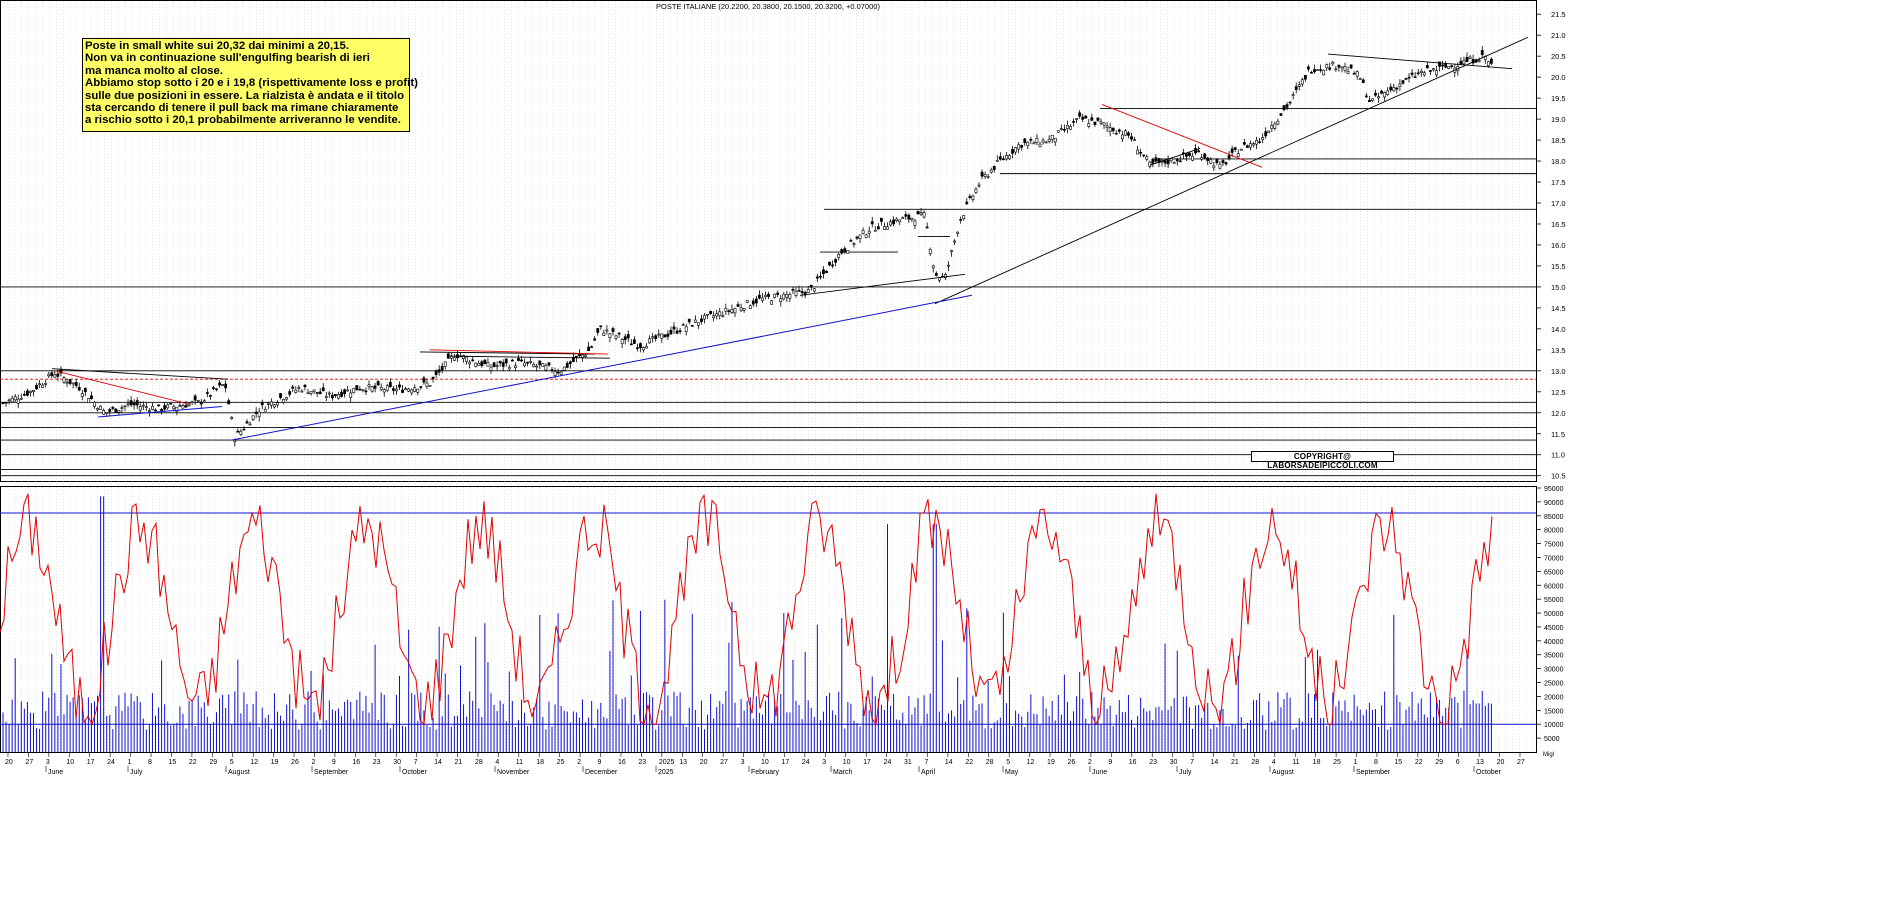 The height and width of the screenshot is (902, 1890). Describe the element at coordinates (232, 762) in the screenshot. I see `date-tick-label: 5` at that location.